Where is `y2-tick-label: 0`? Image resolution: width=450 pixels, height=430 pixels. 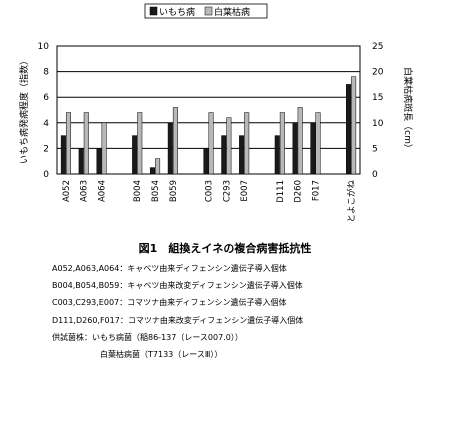
y2-tick-label: 0 is located at coordinates (375, 175).